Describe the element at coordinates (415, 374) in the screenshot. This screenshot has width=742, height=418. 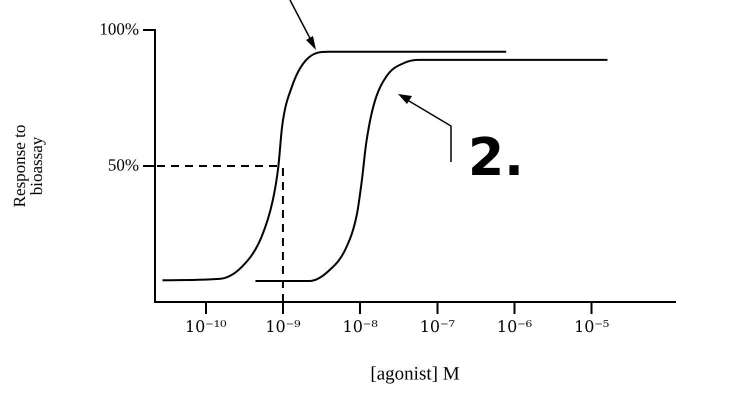
I see `x-axis-title: [agonist] M` at that location.